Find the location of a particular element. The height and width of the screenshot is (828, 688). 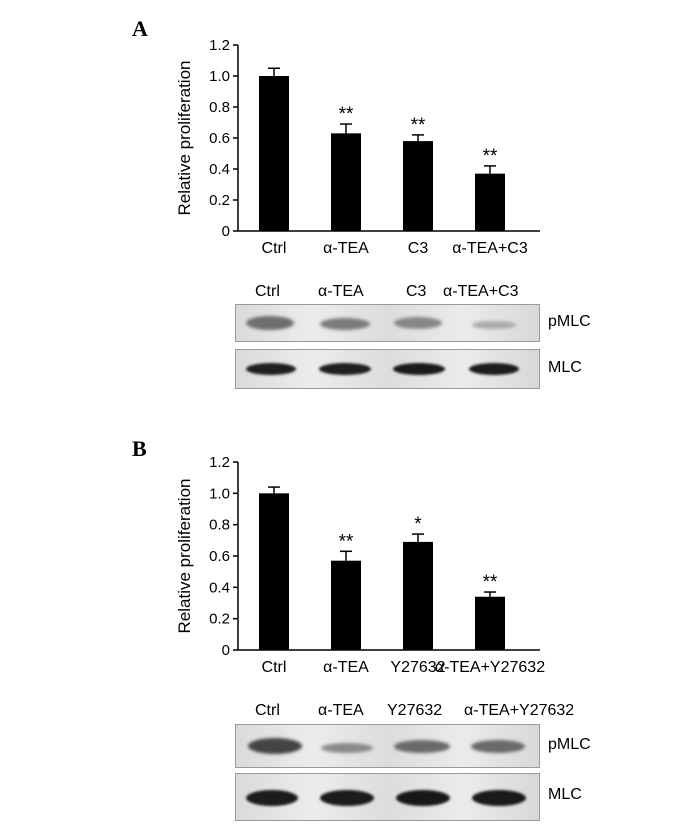

blot-a-lane-c3: C3 is located at coordinates (416, 291).